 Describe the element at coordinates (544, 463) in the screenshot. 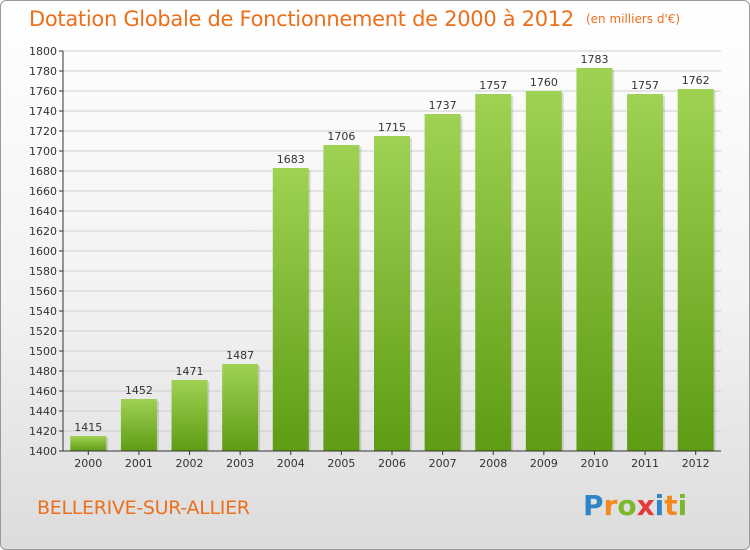

I see `x-tick-label: 2009` at that location.